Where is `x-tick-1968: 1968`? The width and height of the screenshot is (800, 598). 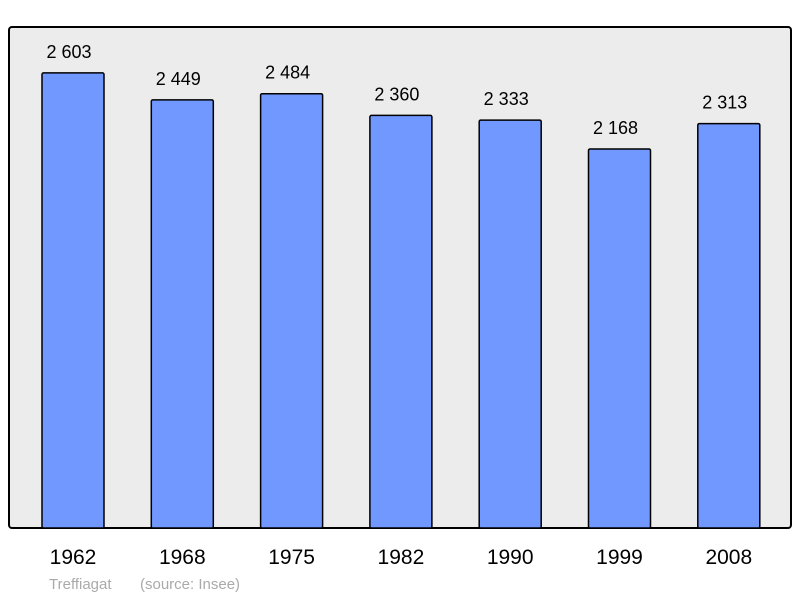
x-tick-1968: 1968 is located at coordinates (182, 557).